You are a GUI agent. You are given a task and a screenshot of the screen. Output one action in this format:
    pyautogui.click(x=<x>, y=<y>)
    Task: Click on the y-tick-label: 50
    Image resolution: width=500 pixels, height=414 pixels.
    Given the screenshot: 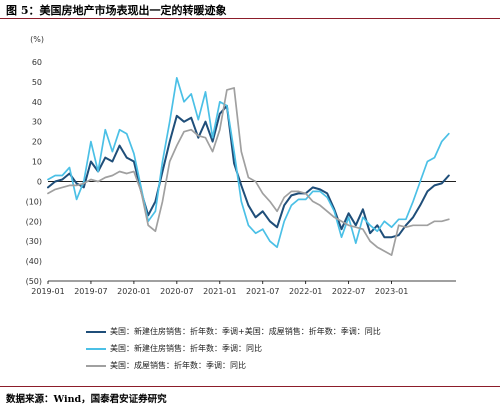 What is the action you would take?
    pyautogui.click(x=37, y=82)
    